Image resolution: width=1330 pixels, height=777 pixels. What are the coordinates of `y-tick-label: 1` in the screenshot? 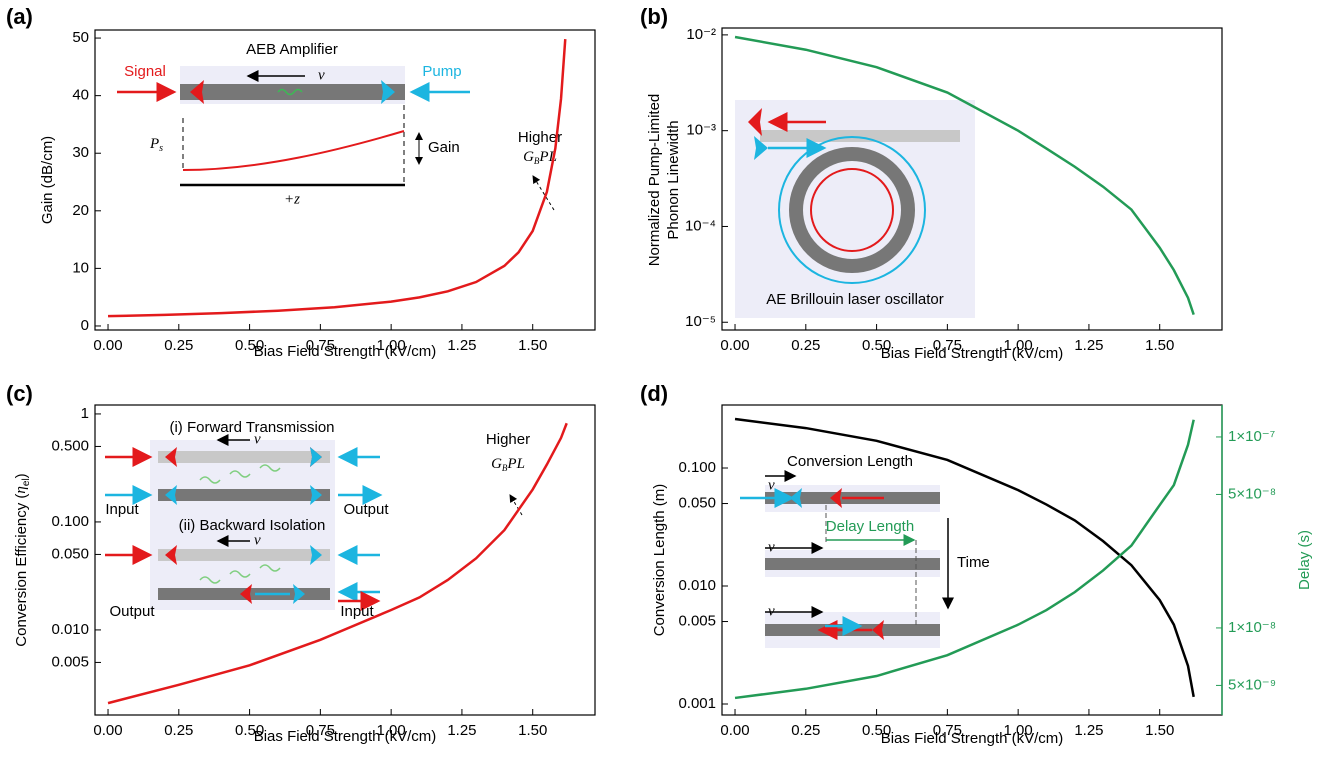 It's located at (85, 413).